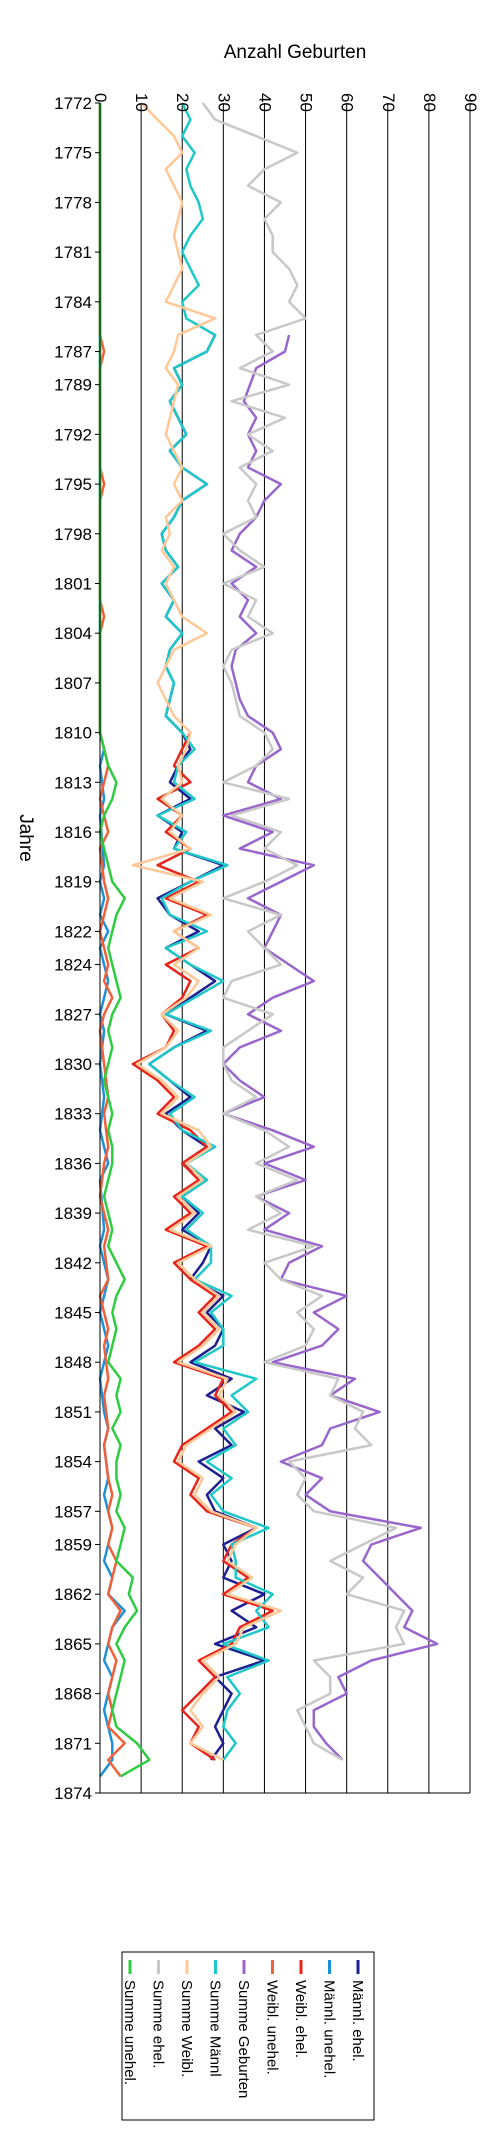  I want to click on legend-label: Summe Männl, so click(215, 2028).